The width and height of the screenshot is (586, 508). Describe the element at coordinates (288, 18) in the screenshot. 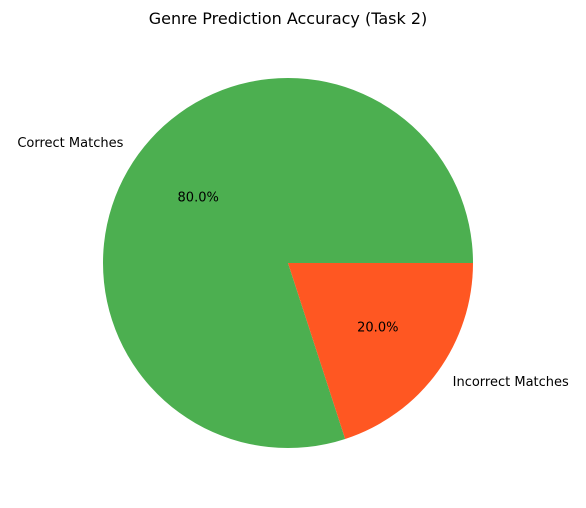

I see `chart-title: Genre Prediction Accuracy (Task 2)` at that location.